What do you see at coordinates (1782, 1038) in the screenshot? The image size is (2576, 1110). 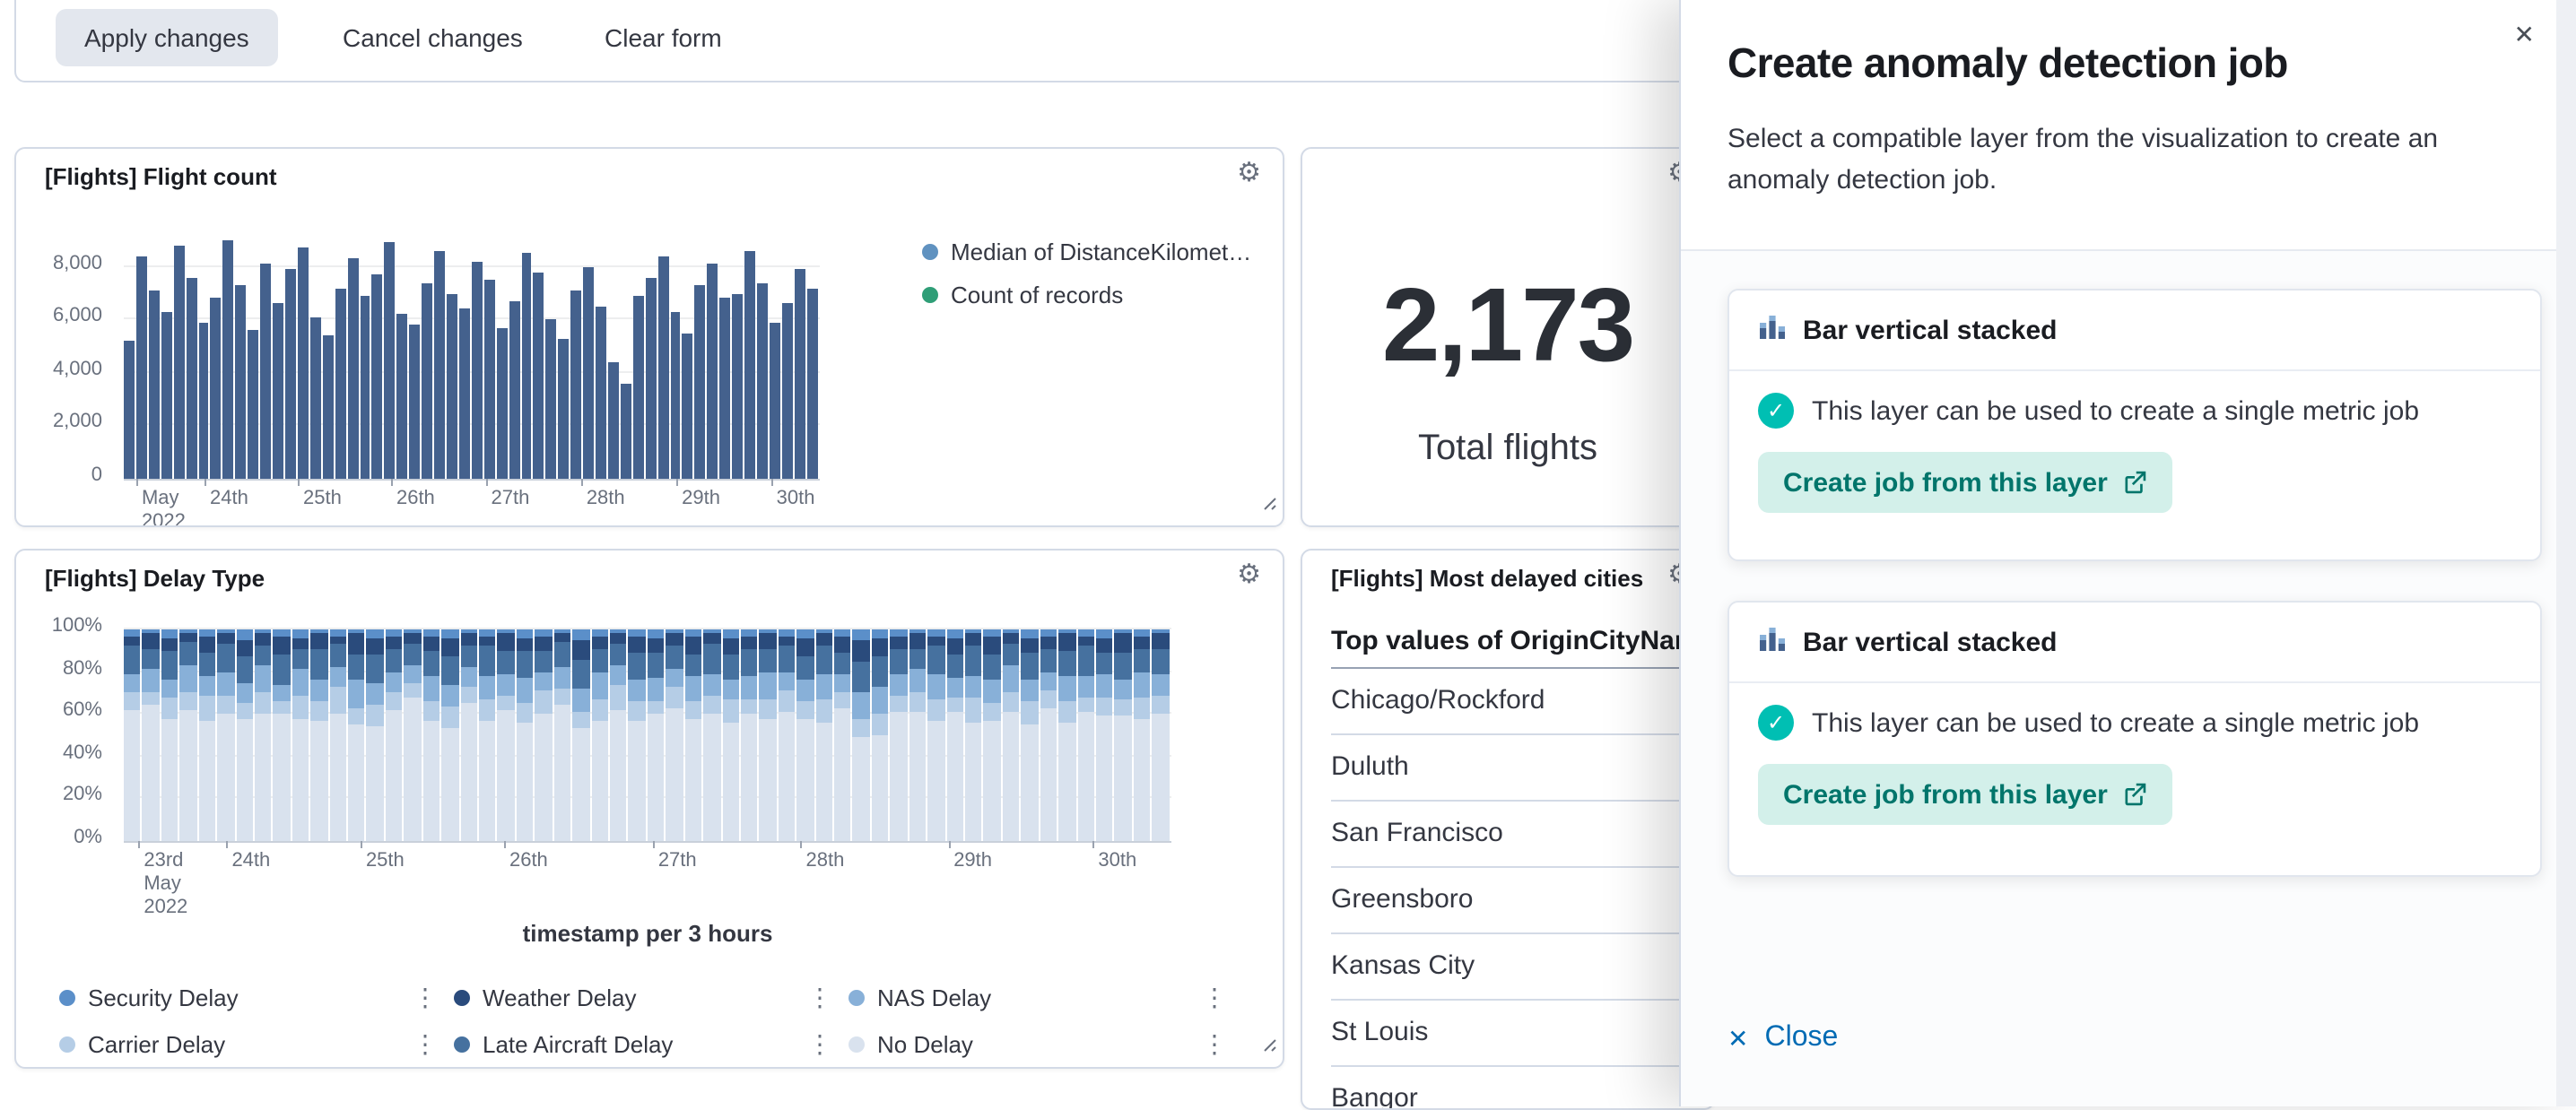 I see `flyout-close-button: ✕ Close` at bounding box center [1782, 1038].